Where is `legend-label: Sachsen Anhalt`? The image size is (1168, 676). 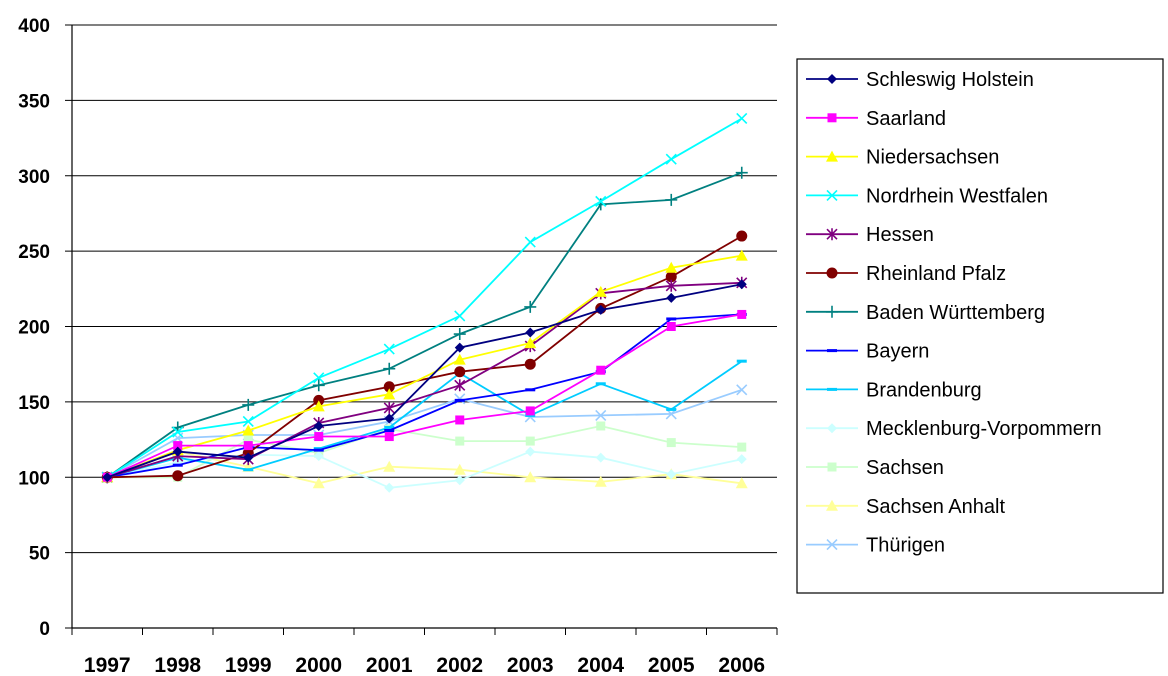
legend-label: Sachsen Anhalt is located at coordinates (935, 507).